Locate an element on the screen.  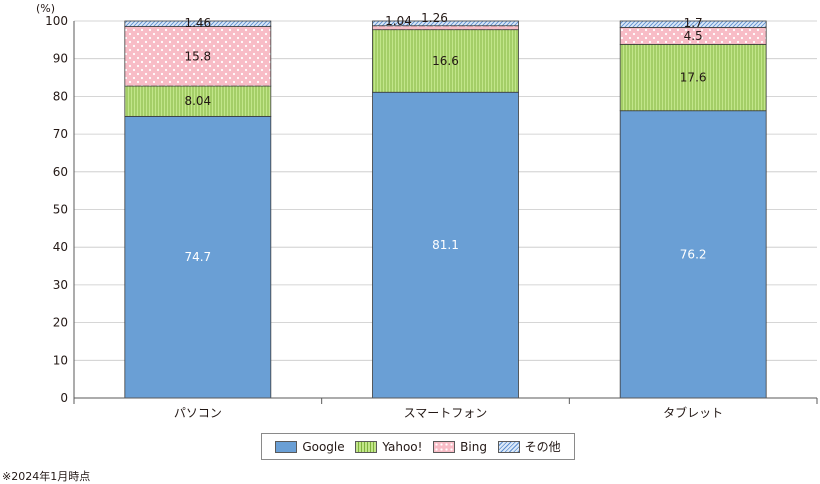
data-label-google-0: 74.7 is located at coordinates (197, 257).